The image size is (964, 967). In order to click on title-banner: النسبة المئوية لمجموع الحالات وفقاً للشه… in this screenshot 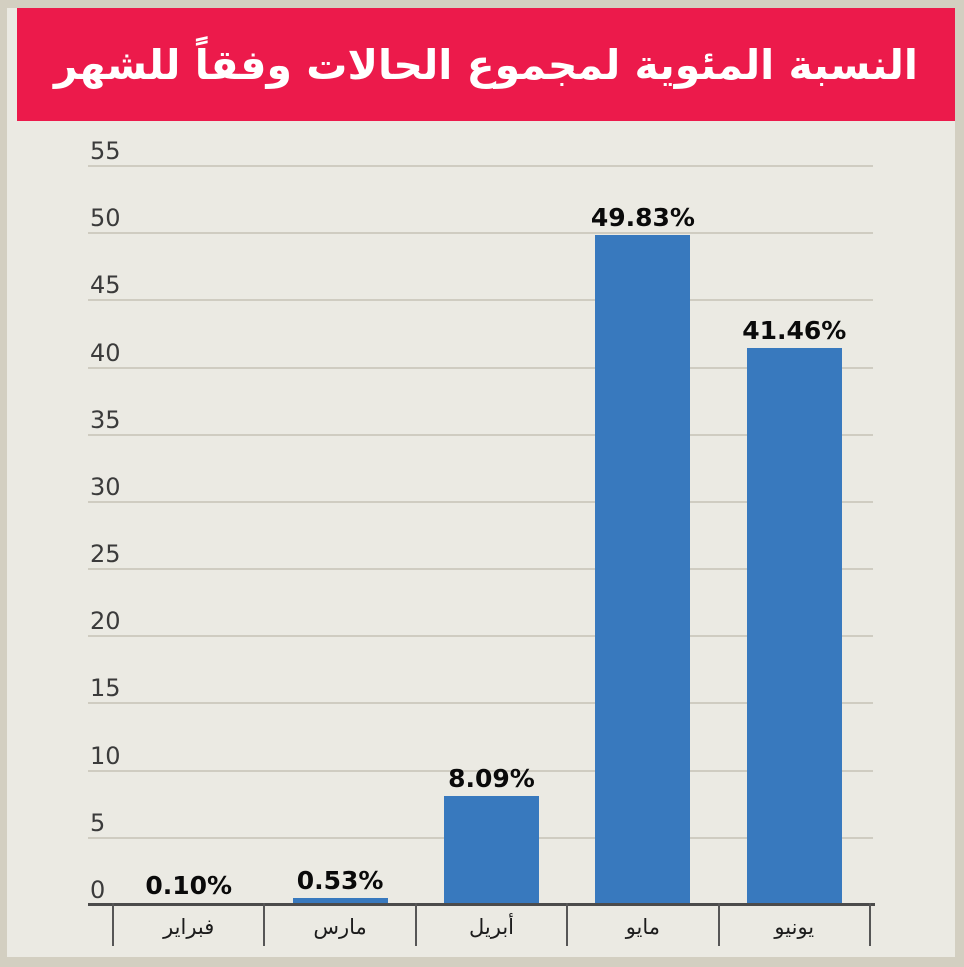, I will do `click(486, 64)`.